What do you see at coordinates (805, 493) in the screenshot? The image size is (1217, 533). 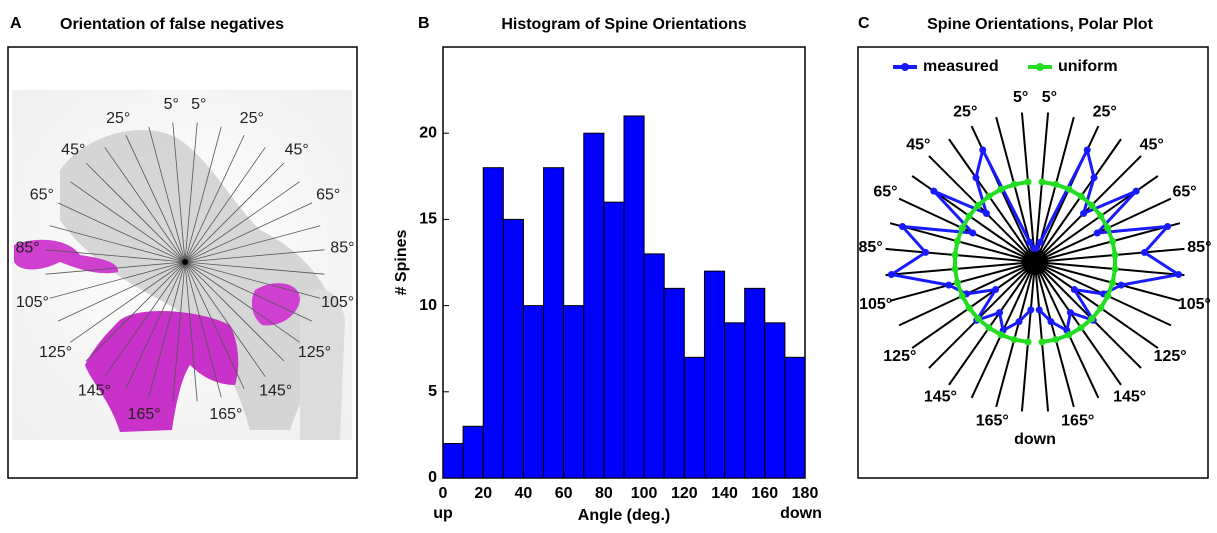 I see `x-tick-label: 180` at bounding box center [805, 493].